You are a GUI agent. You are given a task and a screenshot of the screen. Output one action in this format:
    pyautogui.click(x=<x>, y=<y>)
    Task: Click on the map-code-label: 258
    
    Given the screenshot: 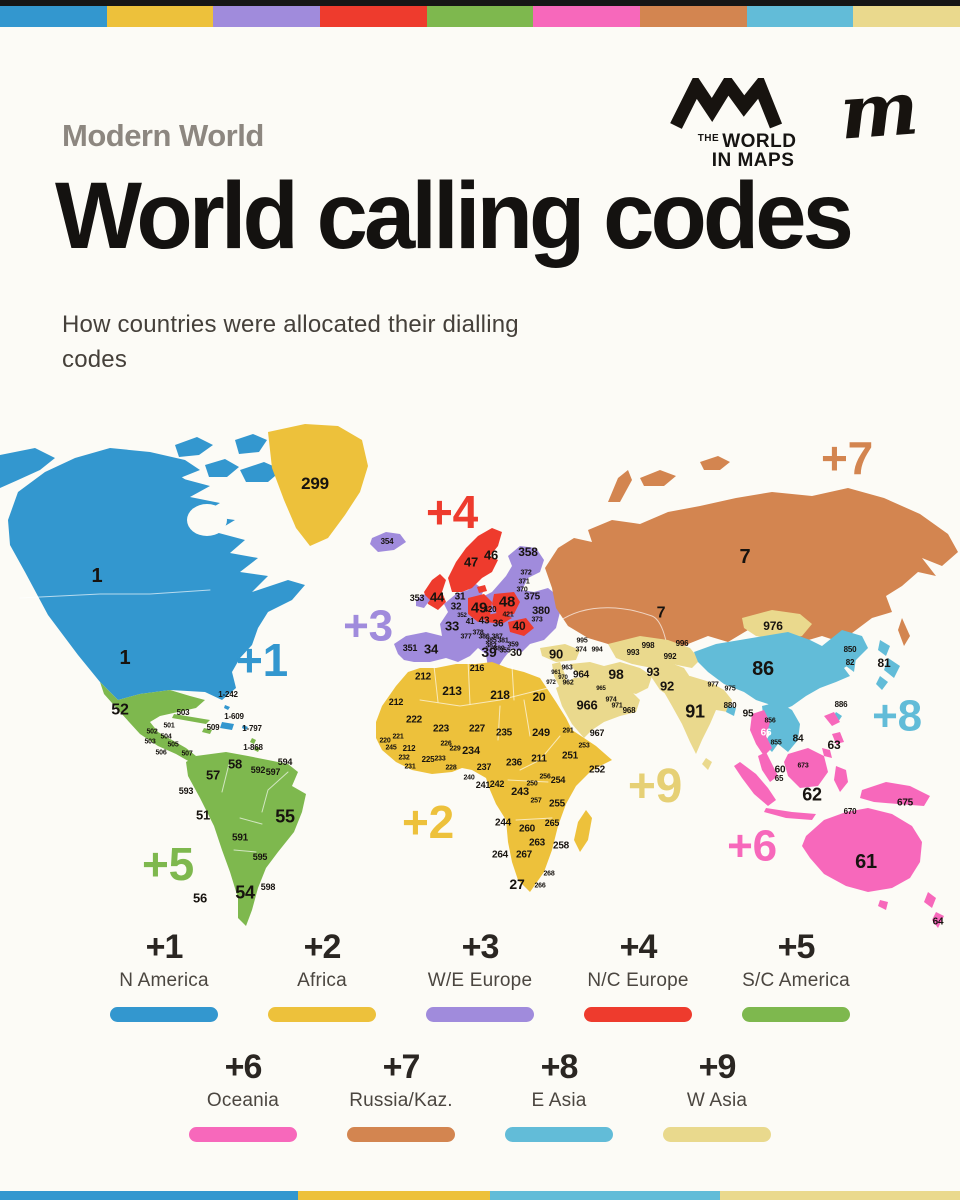 What is the action you would take?
    pyautogui.click(x=561, y=846)
    